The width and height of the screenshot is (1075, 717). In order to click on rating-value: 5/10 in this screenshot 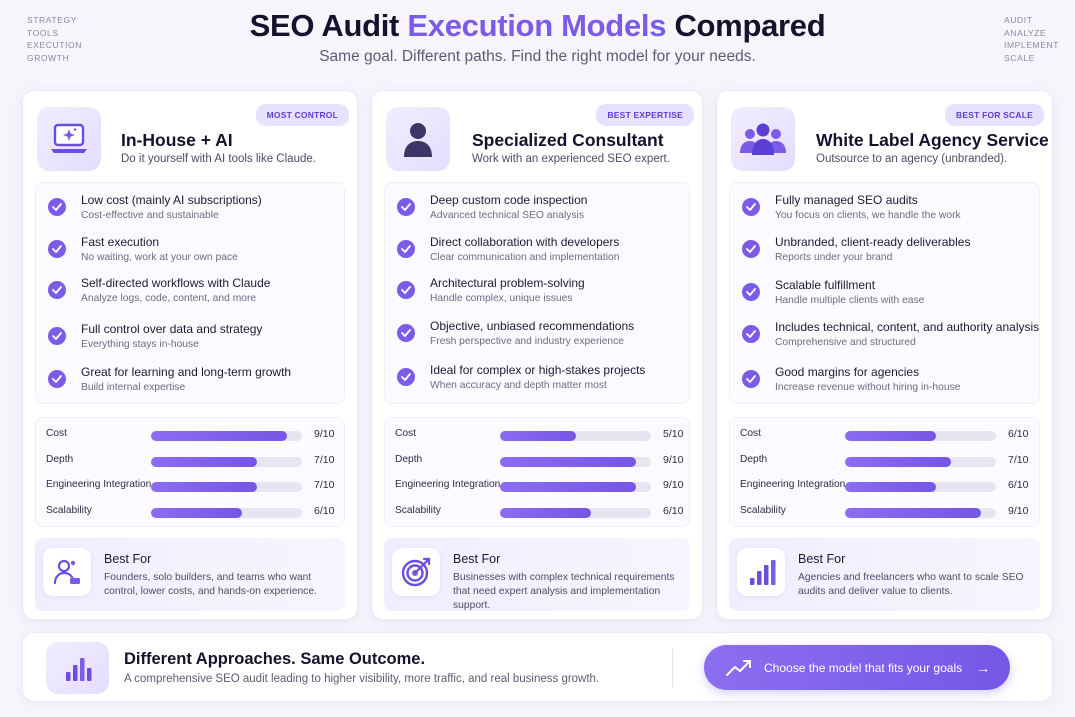, I will do `click(673, 434)`.